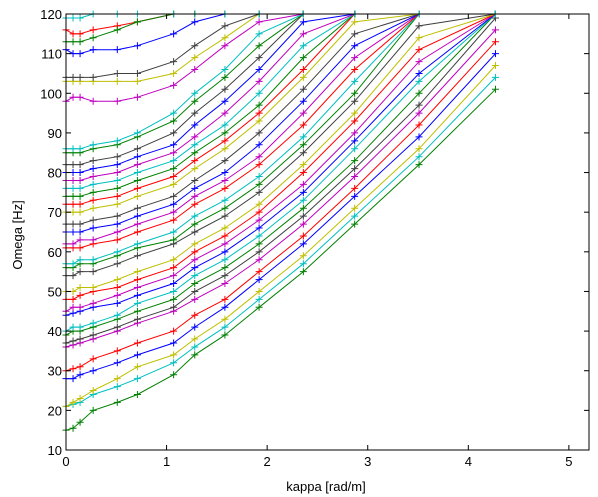 The image size is (598, 497). Describe the element at coordinates (55, 371) in the screenshot. I see `y-tick-label-2: 30` at that location.